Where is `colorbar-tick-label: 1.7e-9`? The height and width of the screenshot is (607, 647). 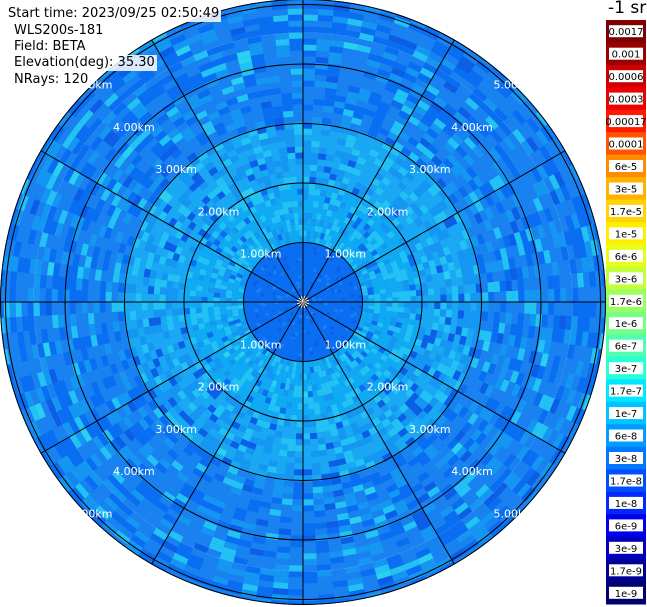
colorbar-tick-label: 1.7e-9 is located at coordinates (626, 571).